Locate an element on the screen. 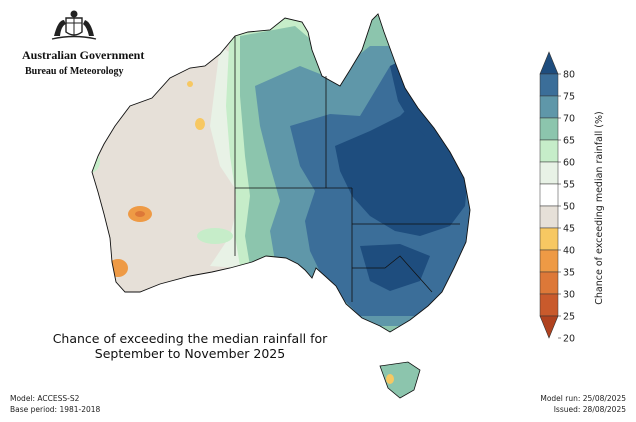 The width and height of the screenshot is (636, 422). colorbar-title: Chance of exceeding median rainfall (%) is located at coordinates (599, 207).